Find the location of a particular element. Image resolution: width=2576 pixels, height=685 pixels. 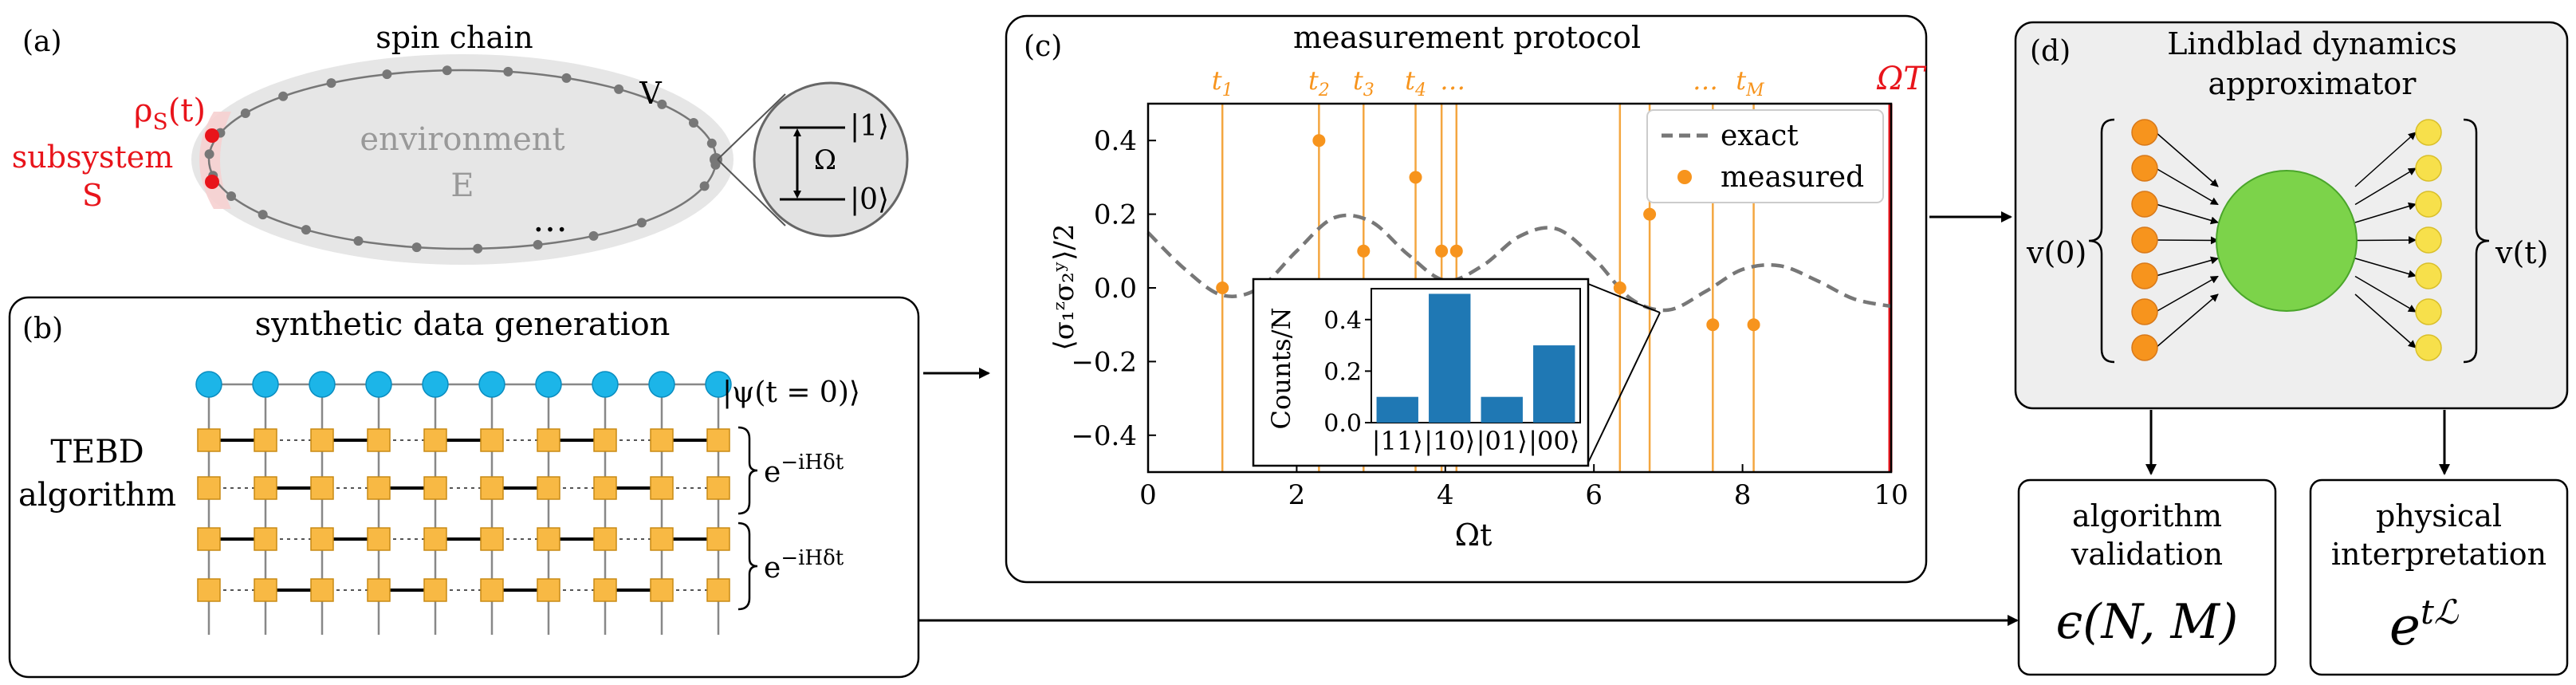

environment-region is located at coordinates (462, 159).